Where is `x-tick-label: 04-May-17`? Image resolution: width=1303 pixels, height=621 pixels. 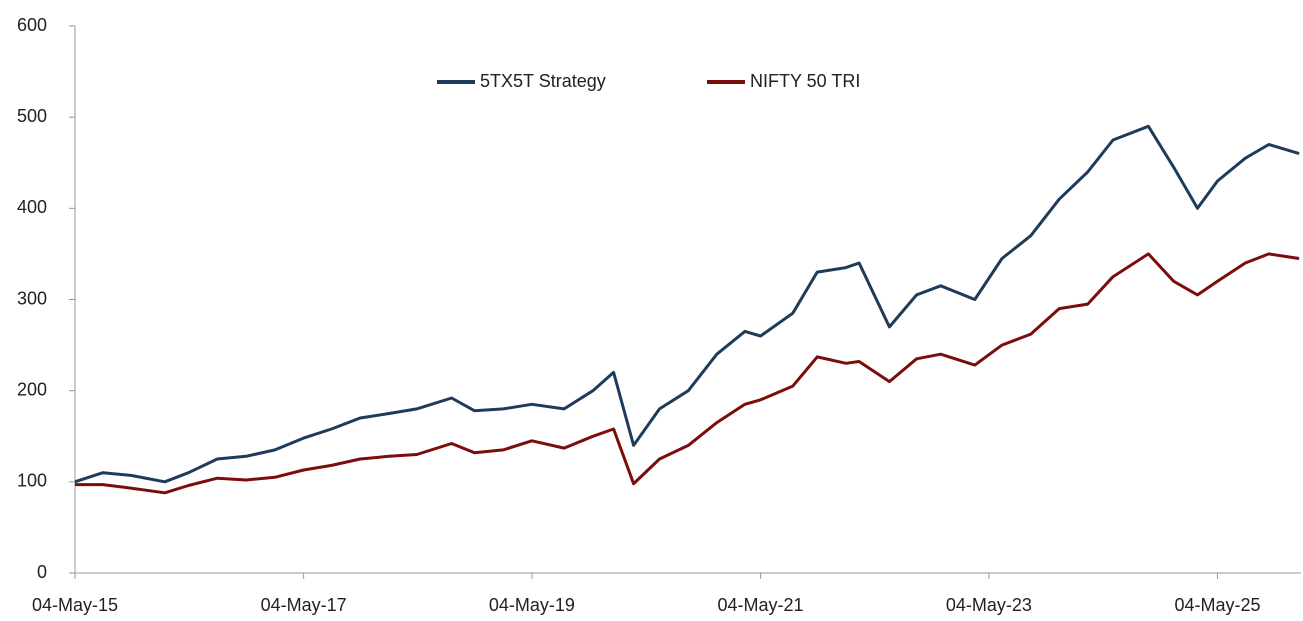 x-tick-label: 04-May-17 is located at coordinates (304, 605).